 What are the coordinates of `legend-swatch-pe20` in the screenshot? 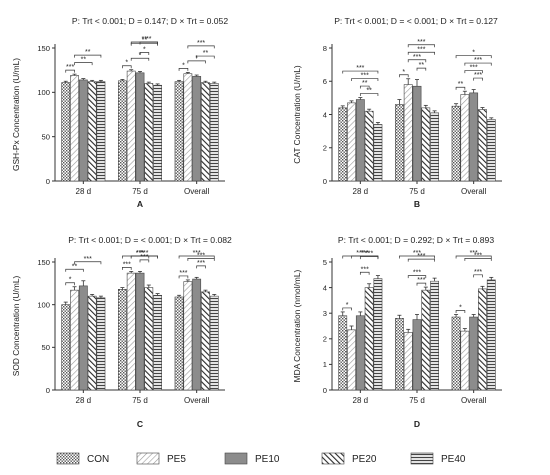 It's located at (333, 458).